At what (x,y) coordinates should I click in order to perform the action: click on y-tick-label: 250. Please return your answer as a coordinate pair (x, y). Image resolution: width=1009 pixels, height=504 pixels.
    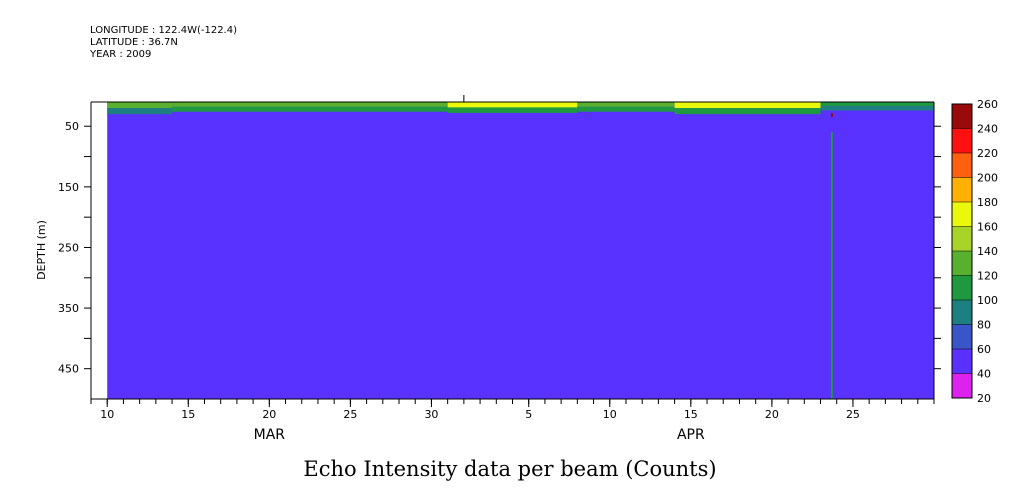
    Looking at the image, I should click on (68, 247).